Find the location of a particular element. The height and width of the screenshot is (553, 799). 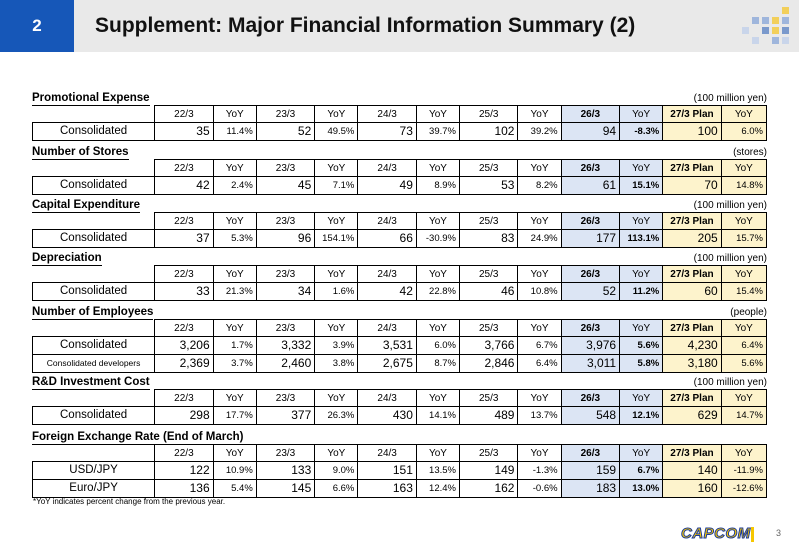

value-cell: 3,976 is located at coordinates (590, 345).